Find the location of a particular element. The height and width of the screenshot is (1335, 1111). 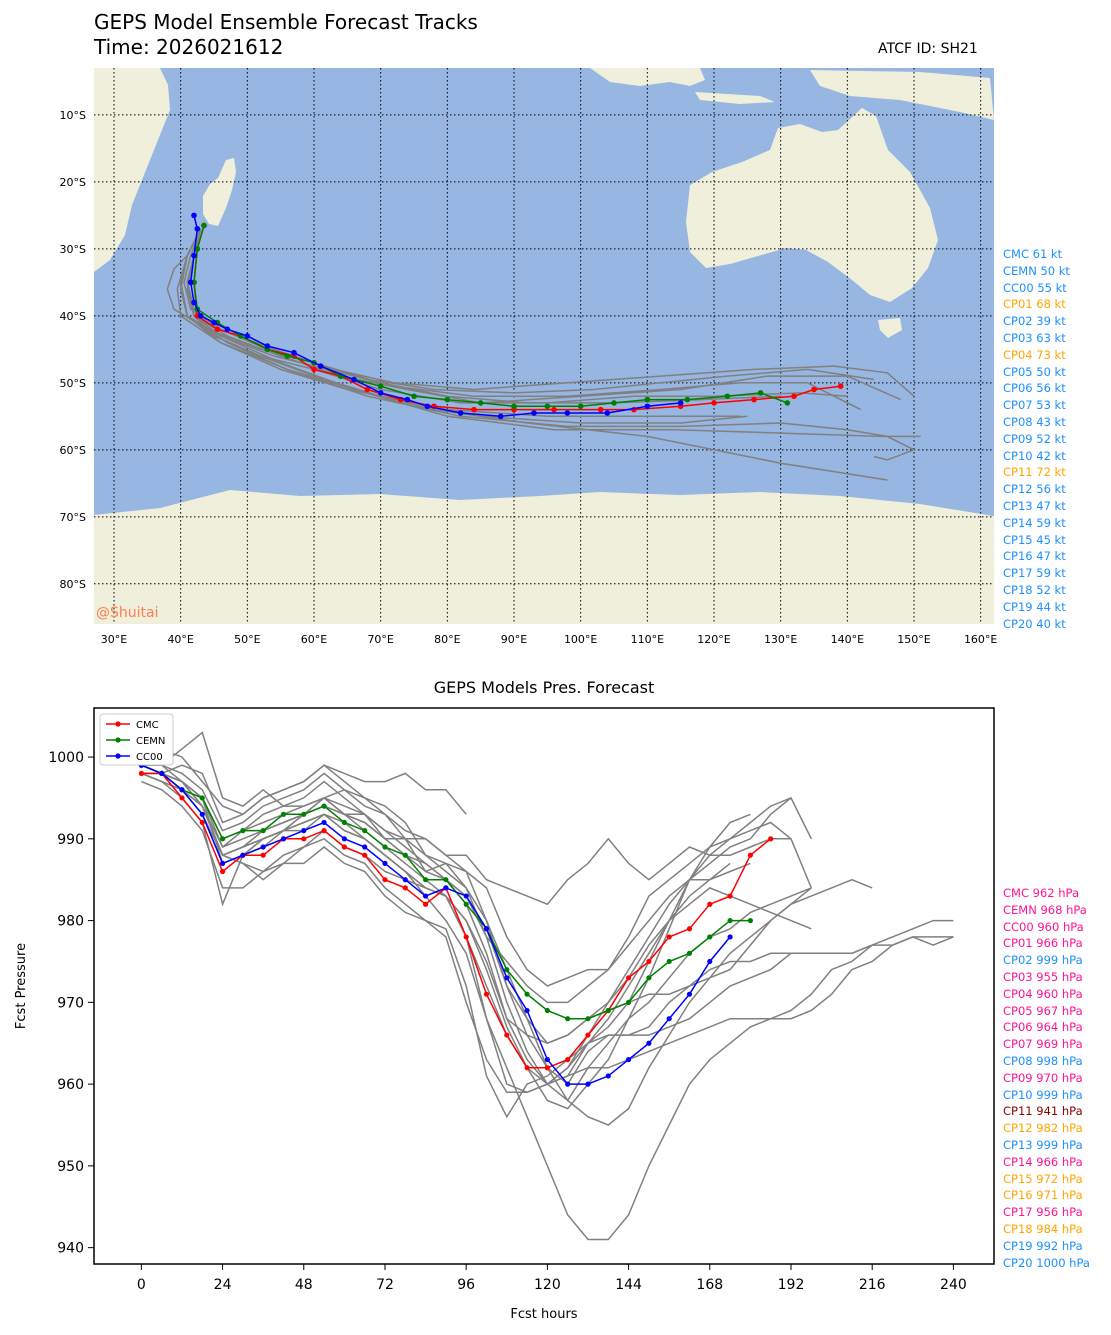

lon-tick-label: 30°E is located at coordinates (114, 639).